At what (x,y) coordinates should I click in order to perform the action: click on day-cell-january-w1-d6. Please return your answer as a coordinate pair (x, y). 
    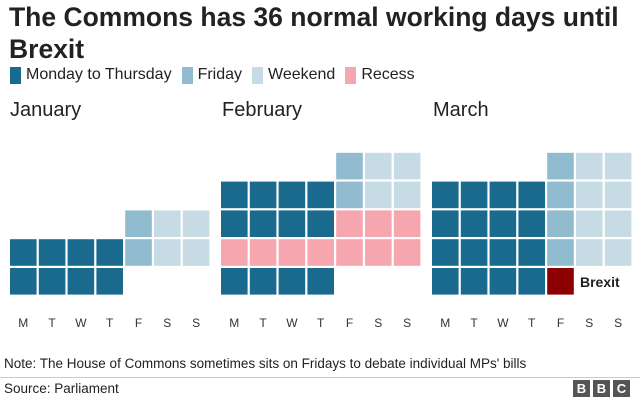
    Looking at the image, I should click on (196, 252).